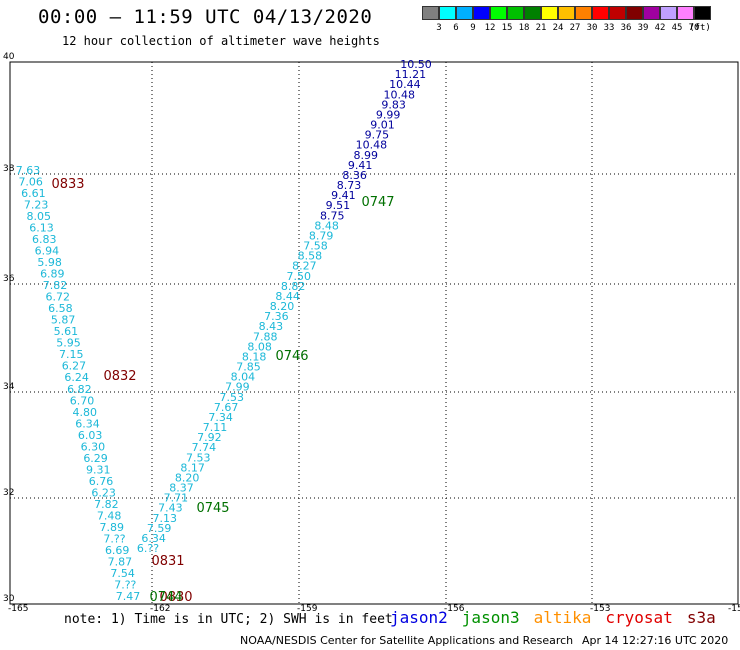  I want to click on track-a-value: 6.89, so click(52, 274).